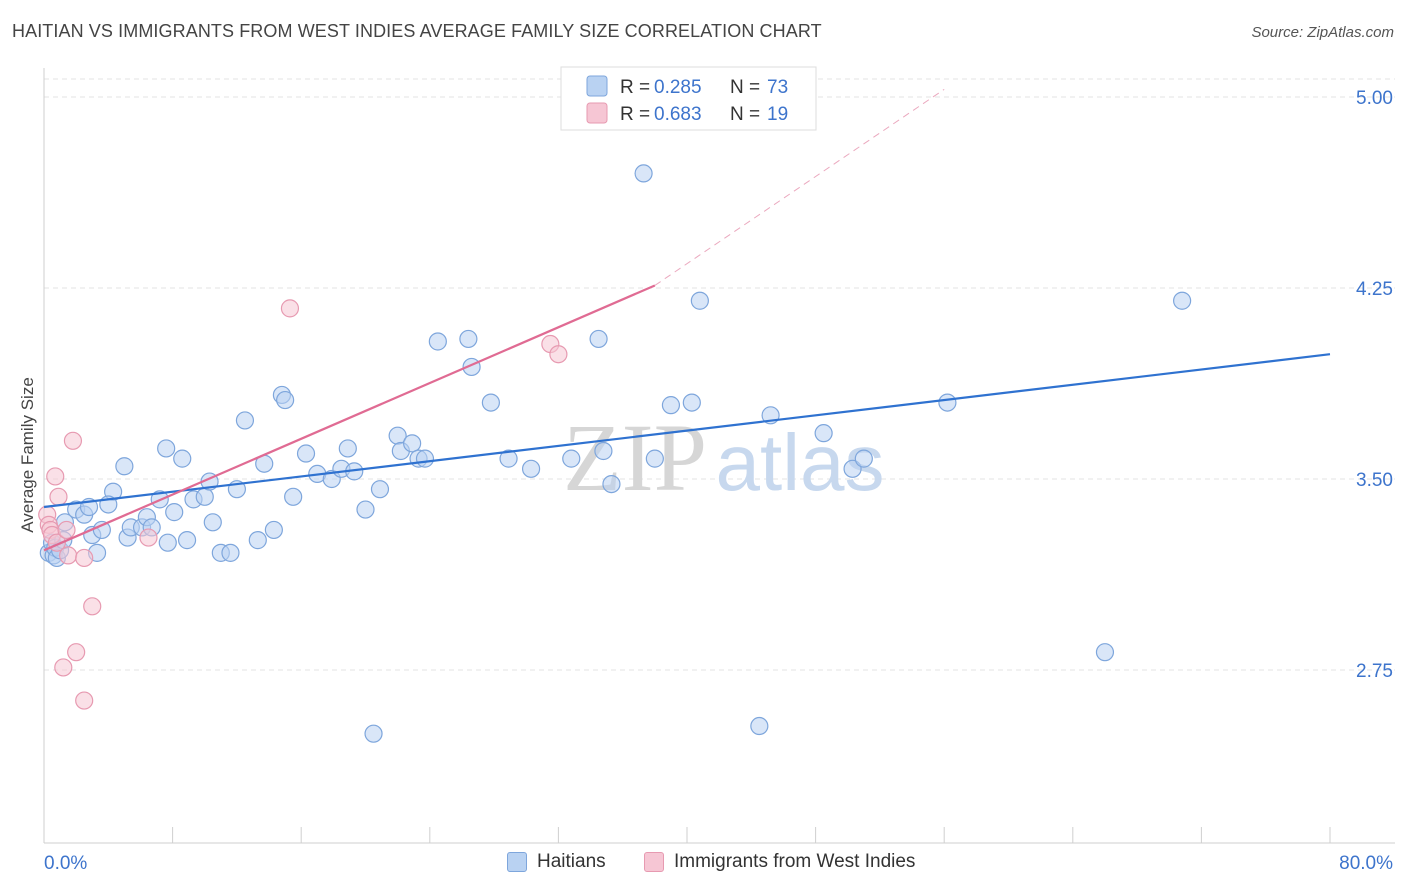  I want to click on y-tick-label-3: 5.00, so click(1374, 98).